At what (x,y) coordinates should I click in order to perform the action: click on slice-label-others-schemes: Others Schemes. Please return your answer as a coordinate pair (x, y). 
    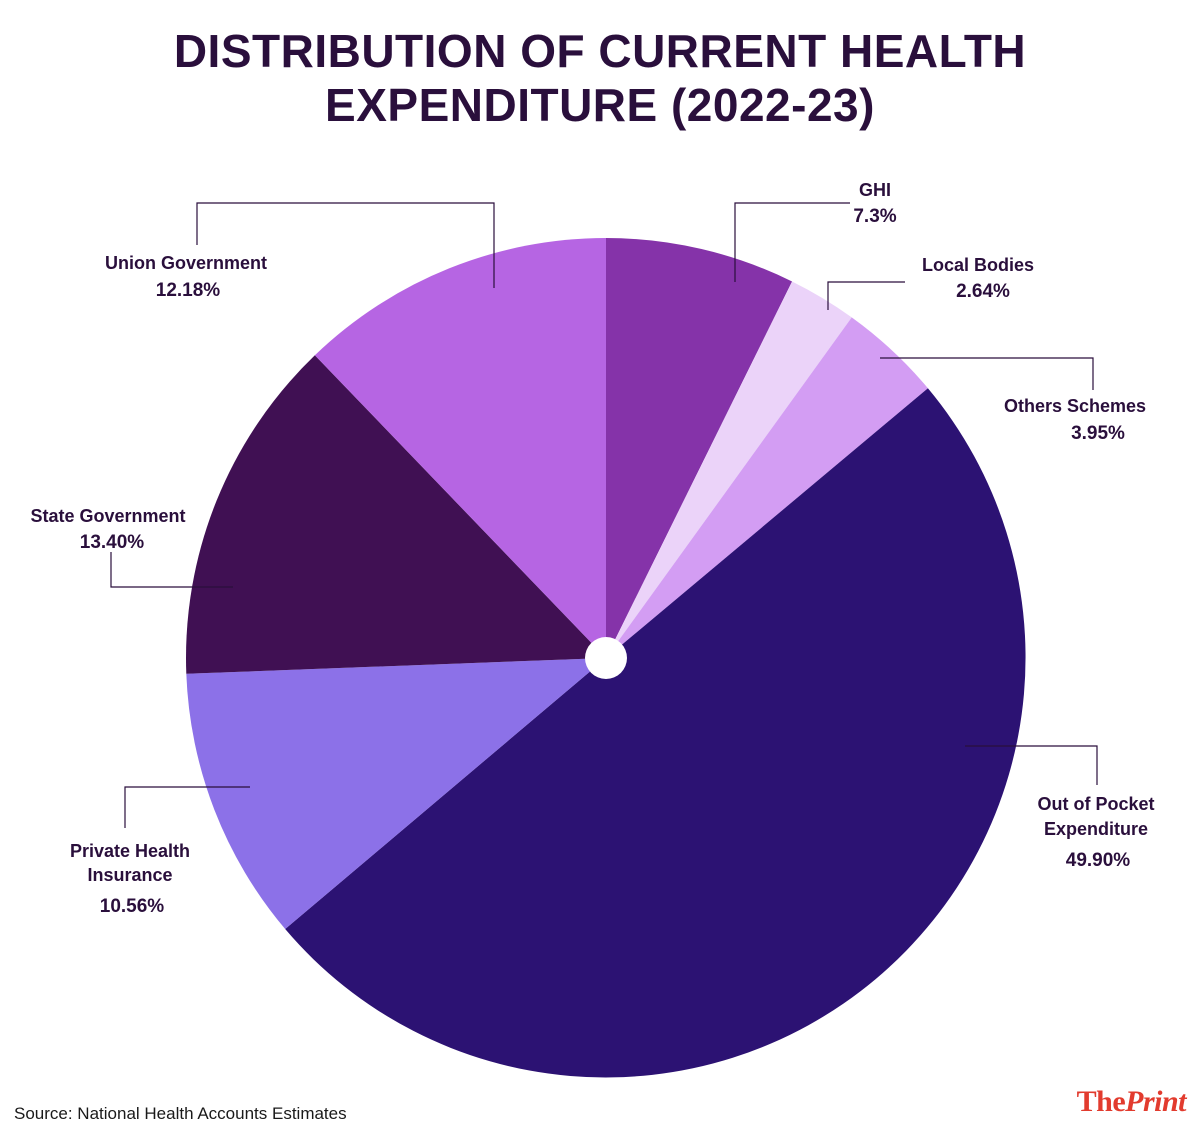
    Looking at the image, I should click on (1075, 406).